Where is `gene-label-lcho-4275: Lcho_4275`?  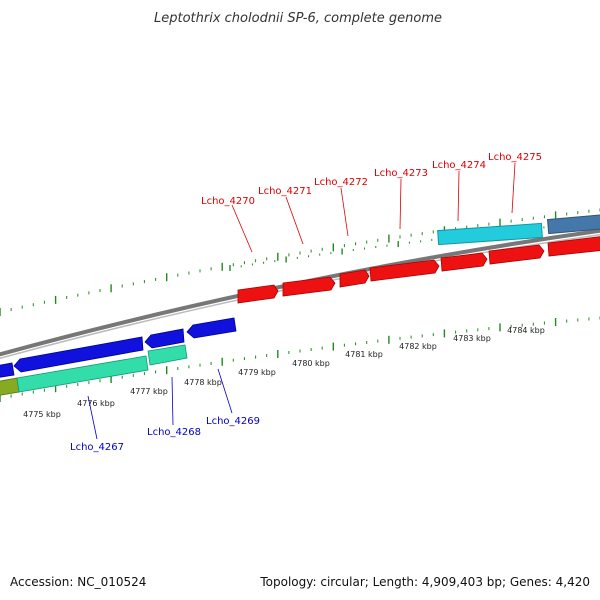
gene-label-lcho-4275: Lcho_4275 is located at coordinates (515, 157).